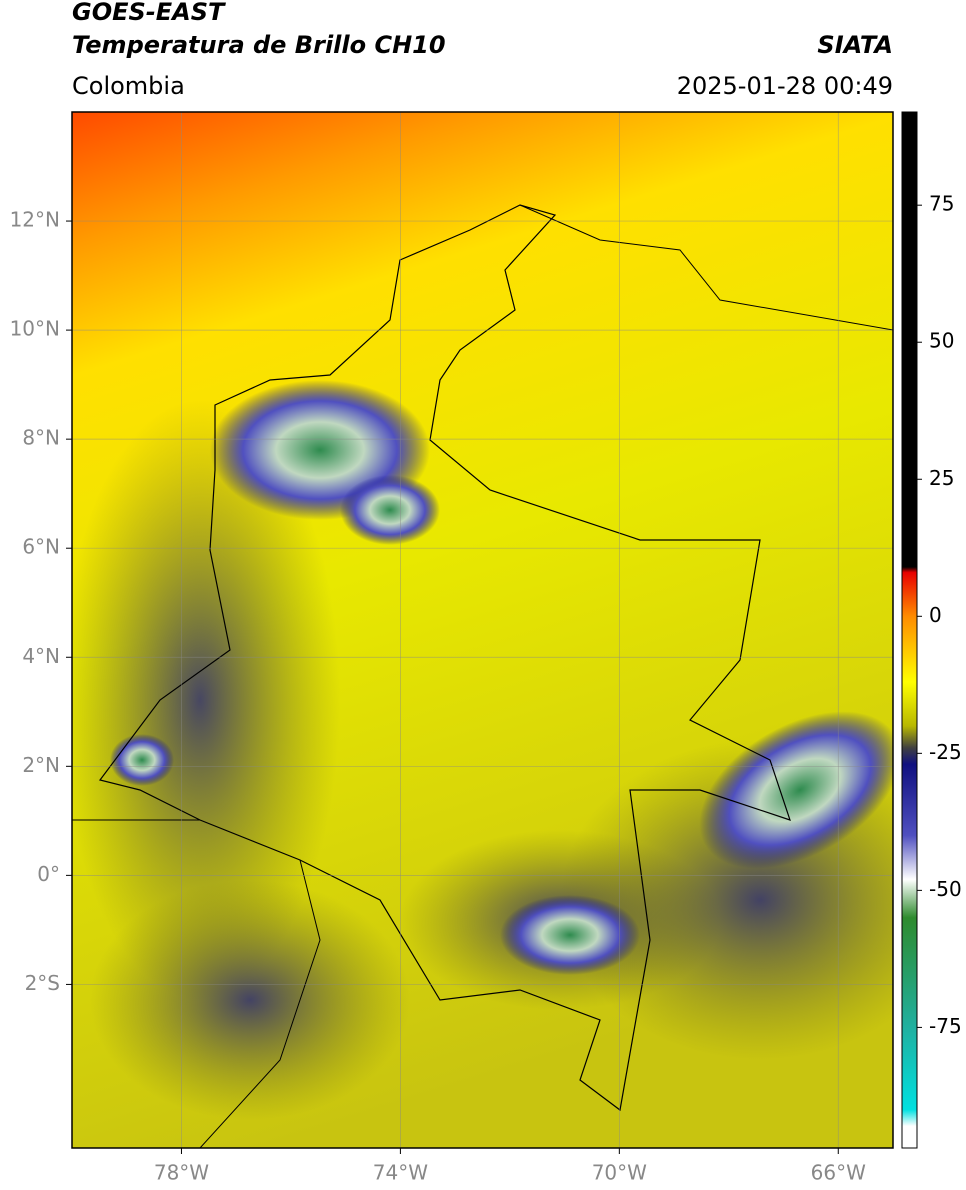 Image resolution: width=966 pixels, height=1190 pixels. What do you see at coordinates (855, 45) in the screenshot?
I see `source: SIATA` at bounding box center [855, 45].